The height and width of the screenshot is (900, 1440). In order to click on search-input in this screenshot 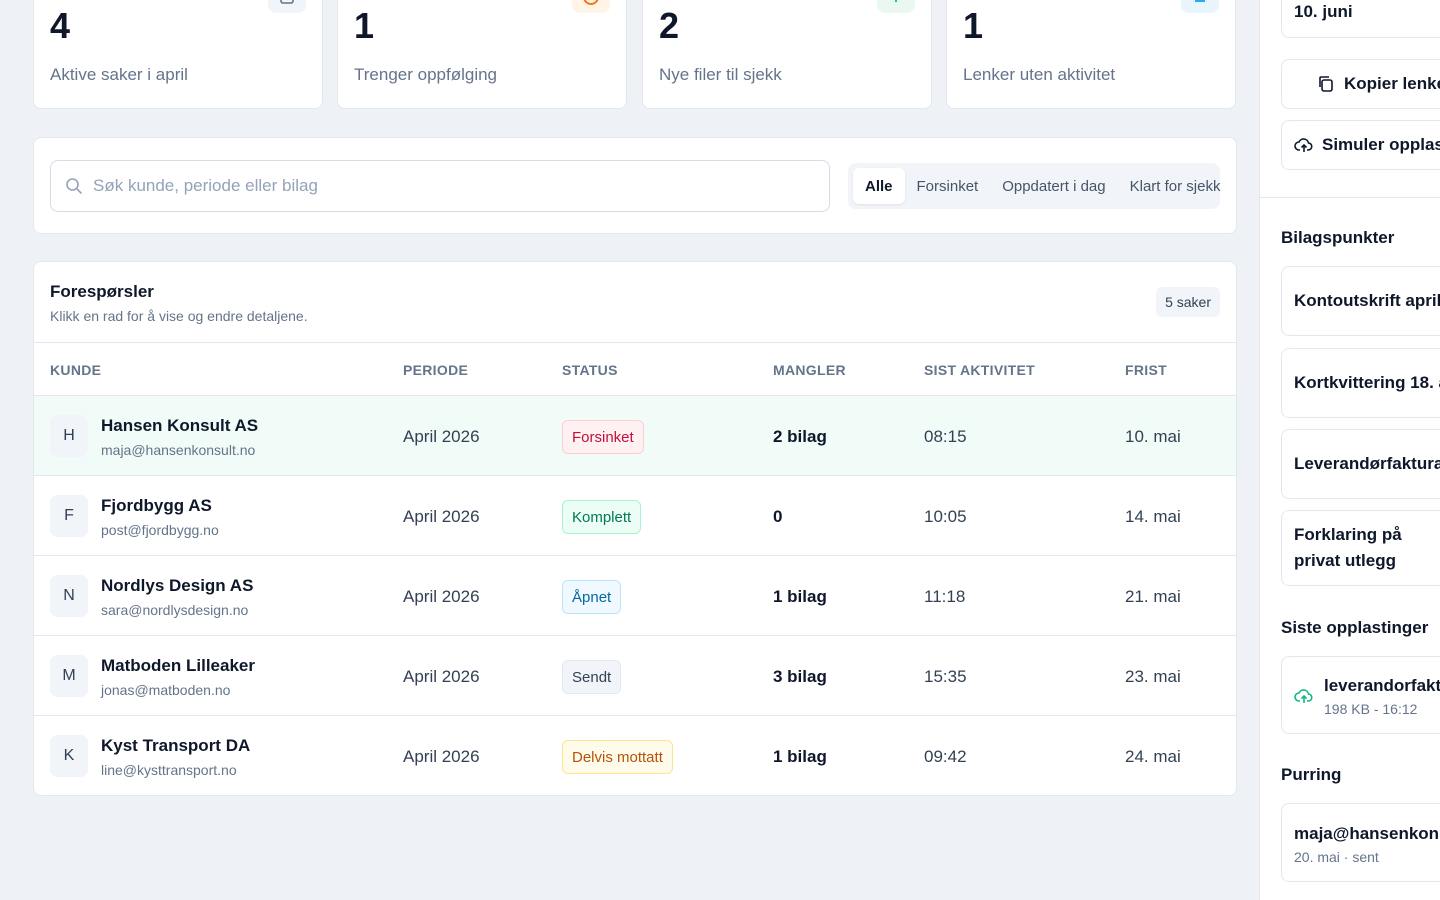, I will do `click(443, 186)`.